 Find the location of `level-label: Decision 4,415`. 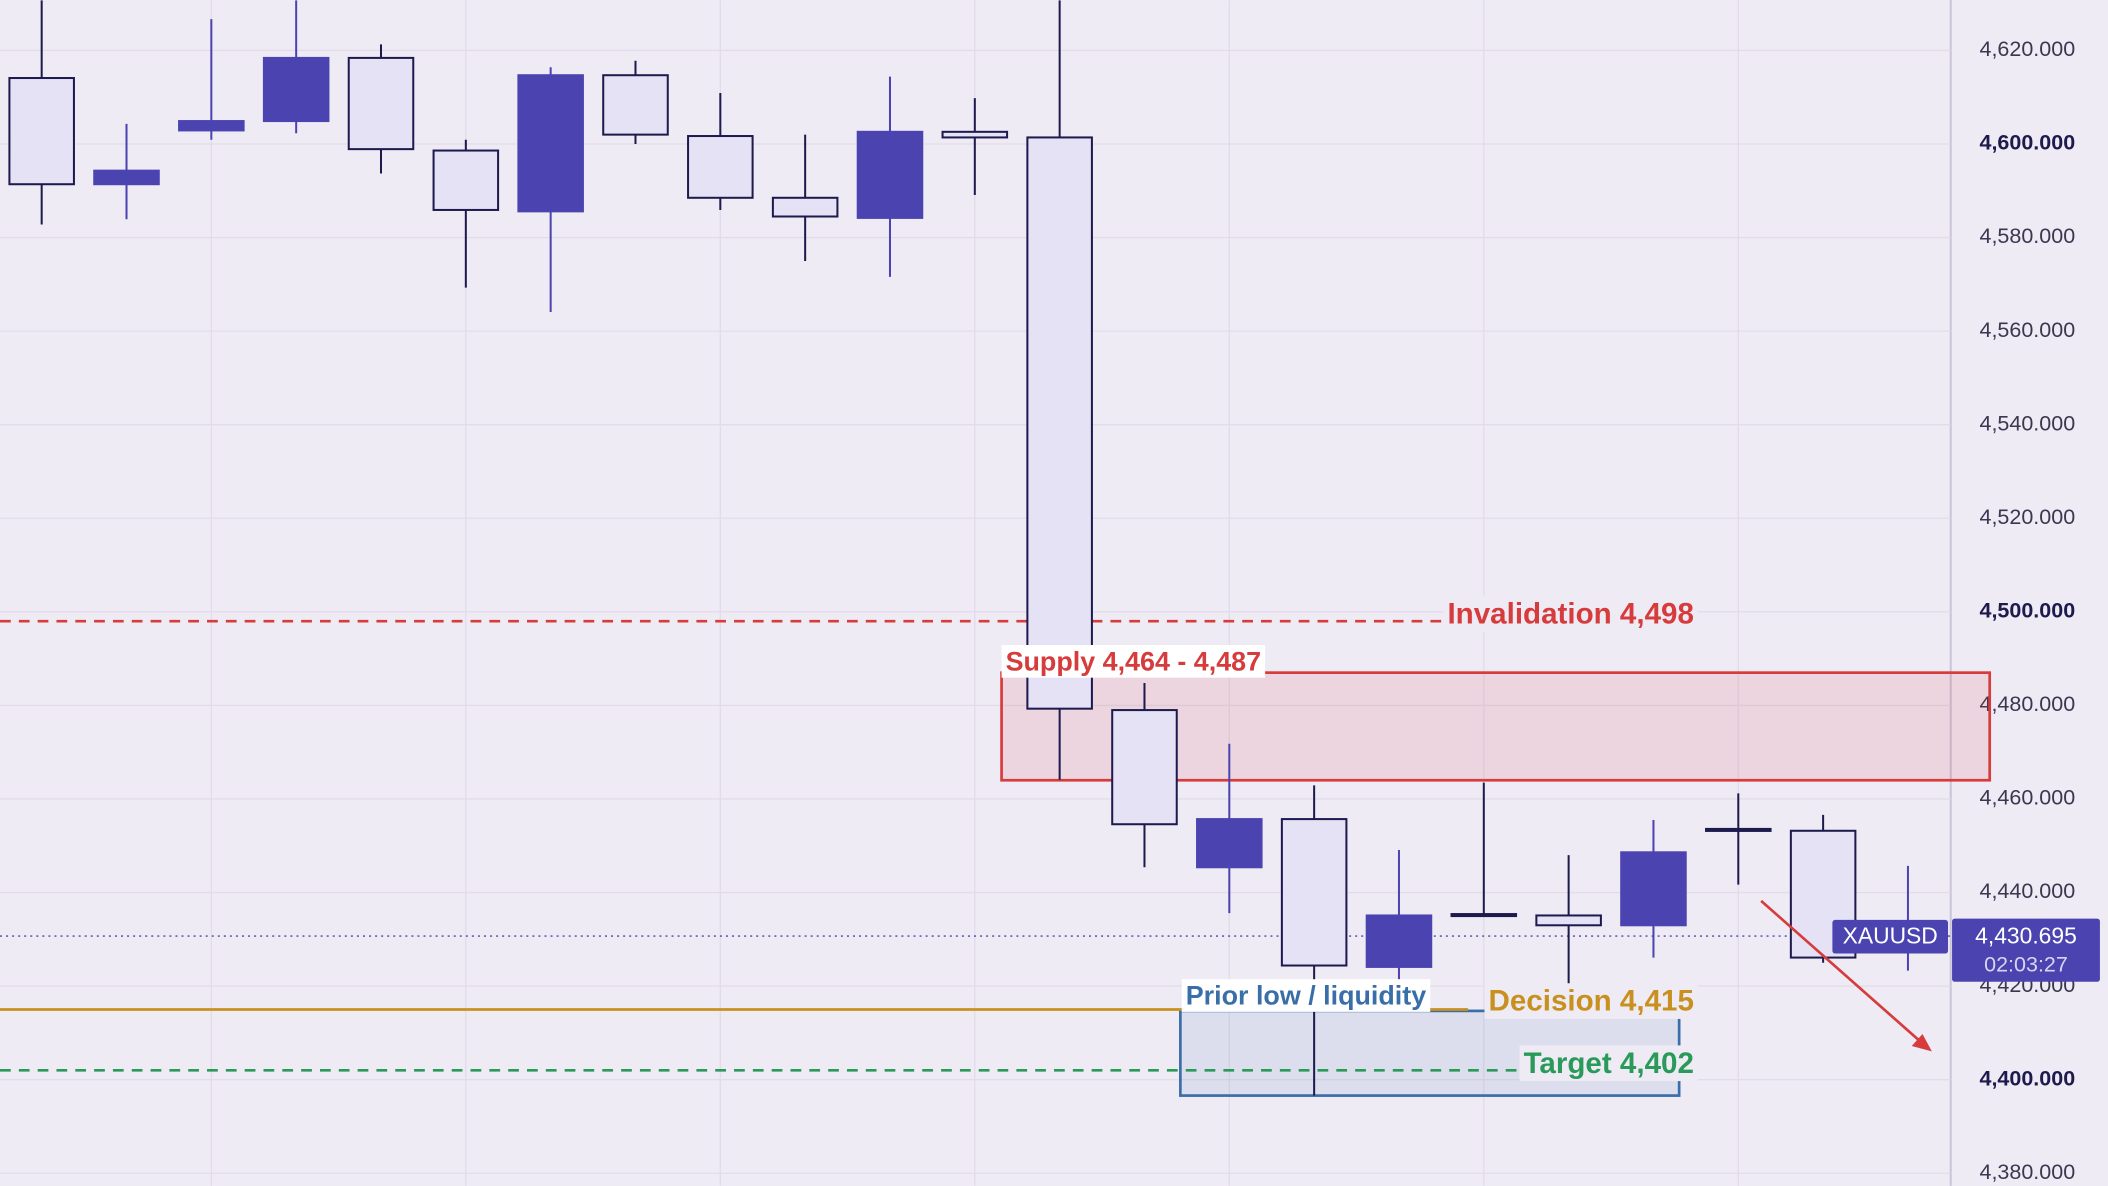

level-label: Decision 4,415 is located at coordinates (1591, 1001).